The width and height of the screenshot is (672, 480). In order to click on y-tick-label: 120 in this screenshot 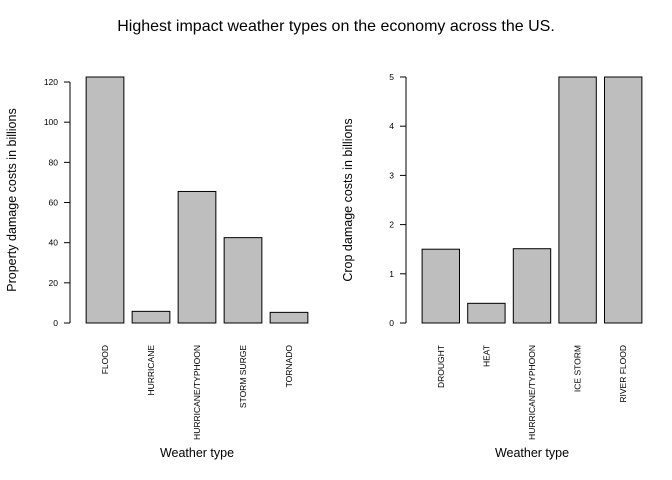, I will do `click(51, 82)`.